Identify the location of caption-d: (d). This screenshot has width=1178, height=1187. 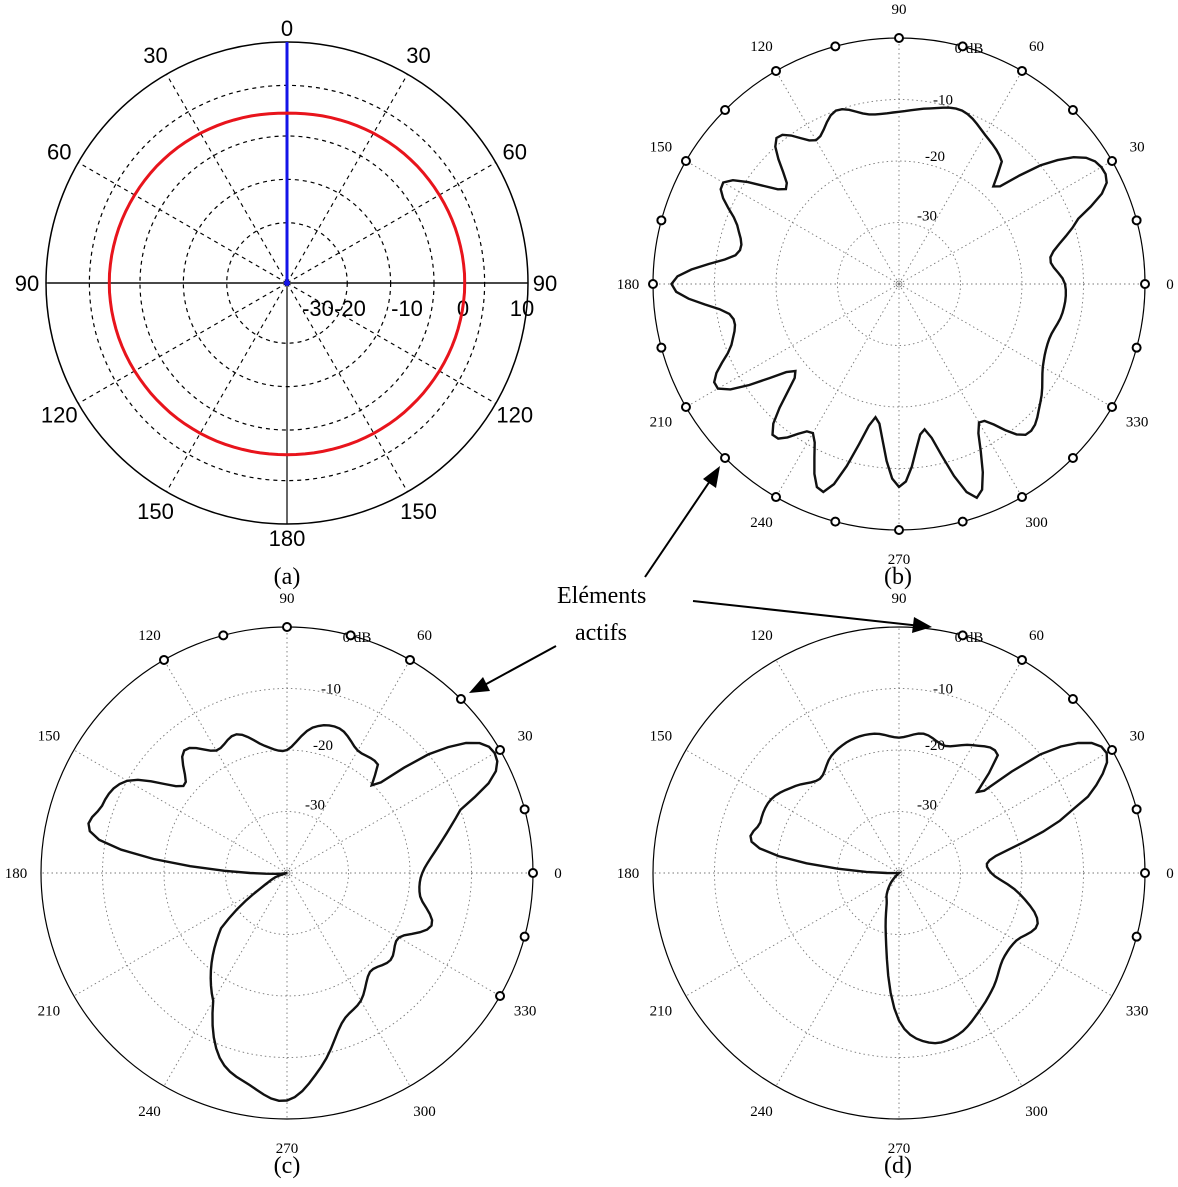
(898, 1166).